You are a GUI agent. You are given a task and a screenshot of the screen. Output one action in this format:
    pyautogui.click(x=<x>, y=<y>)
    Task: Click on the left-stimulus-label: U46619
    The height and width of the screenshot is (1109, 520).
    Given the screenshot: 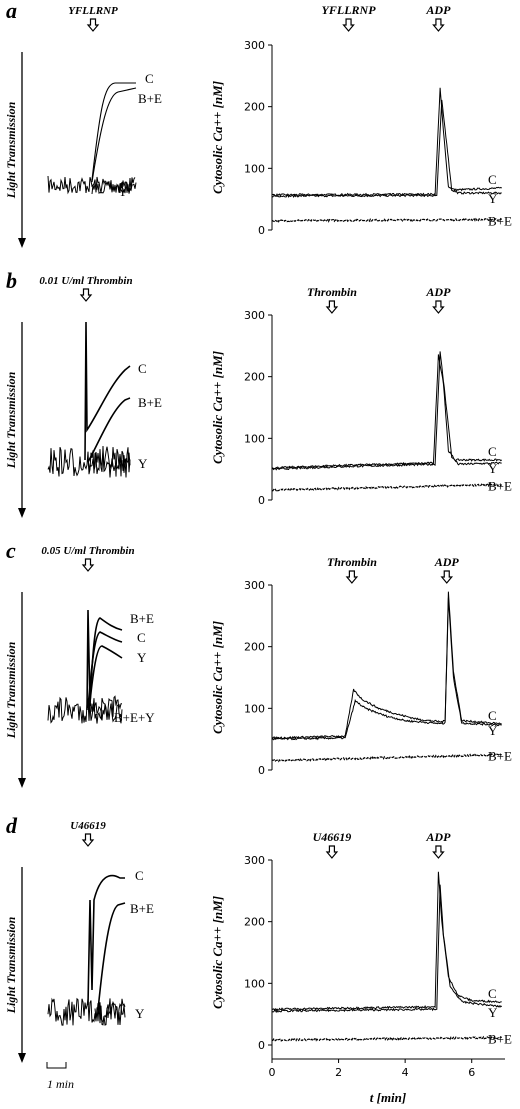 What is the action you would take?
    pyautogui.click(x=88, y=826)
    